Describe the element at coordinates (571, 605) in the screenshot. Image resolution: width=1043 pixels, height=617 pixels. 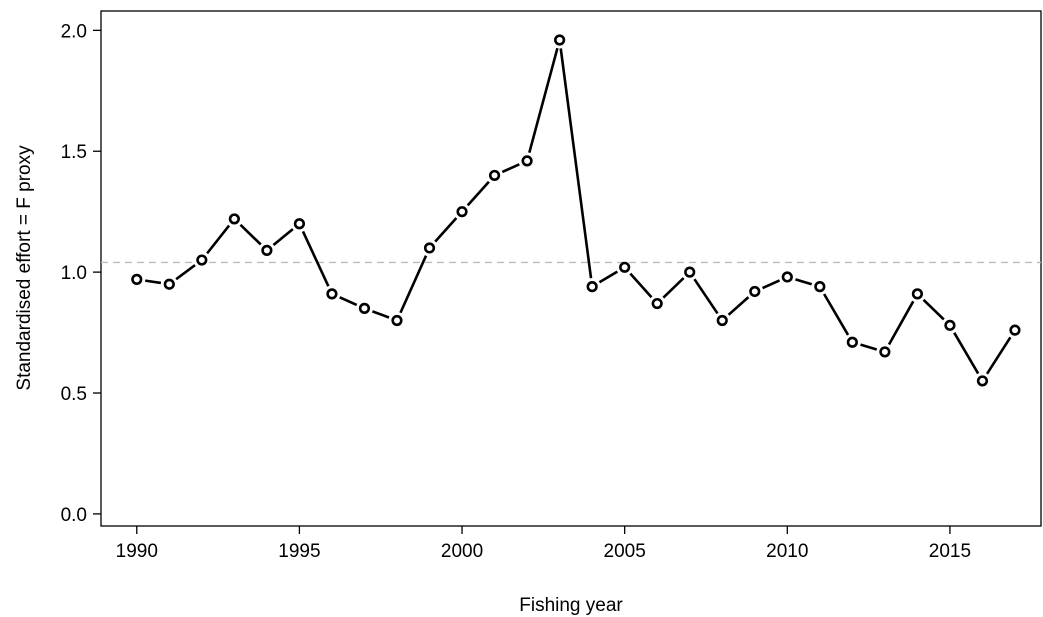
I see `x-axis-title: Fishing year` at that location.